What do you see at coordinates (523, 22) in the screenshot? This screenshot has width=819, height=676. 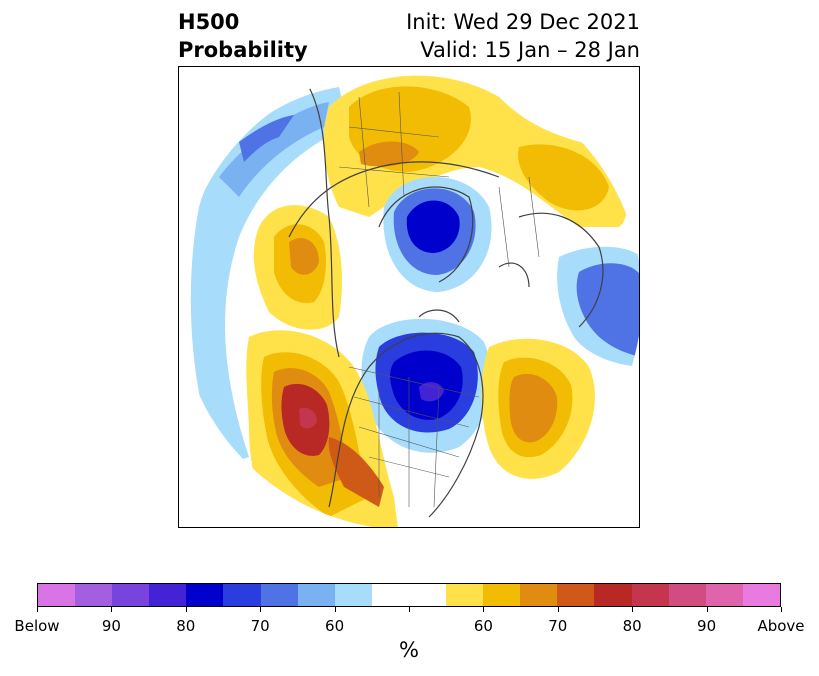 I see `init-date: Init: Wed 29 Dec 2021` at bounding box center [523, 22].